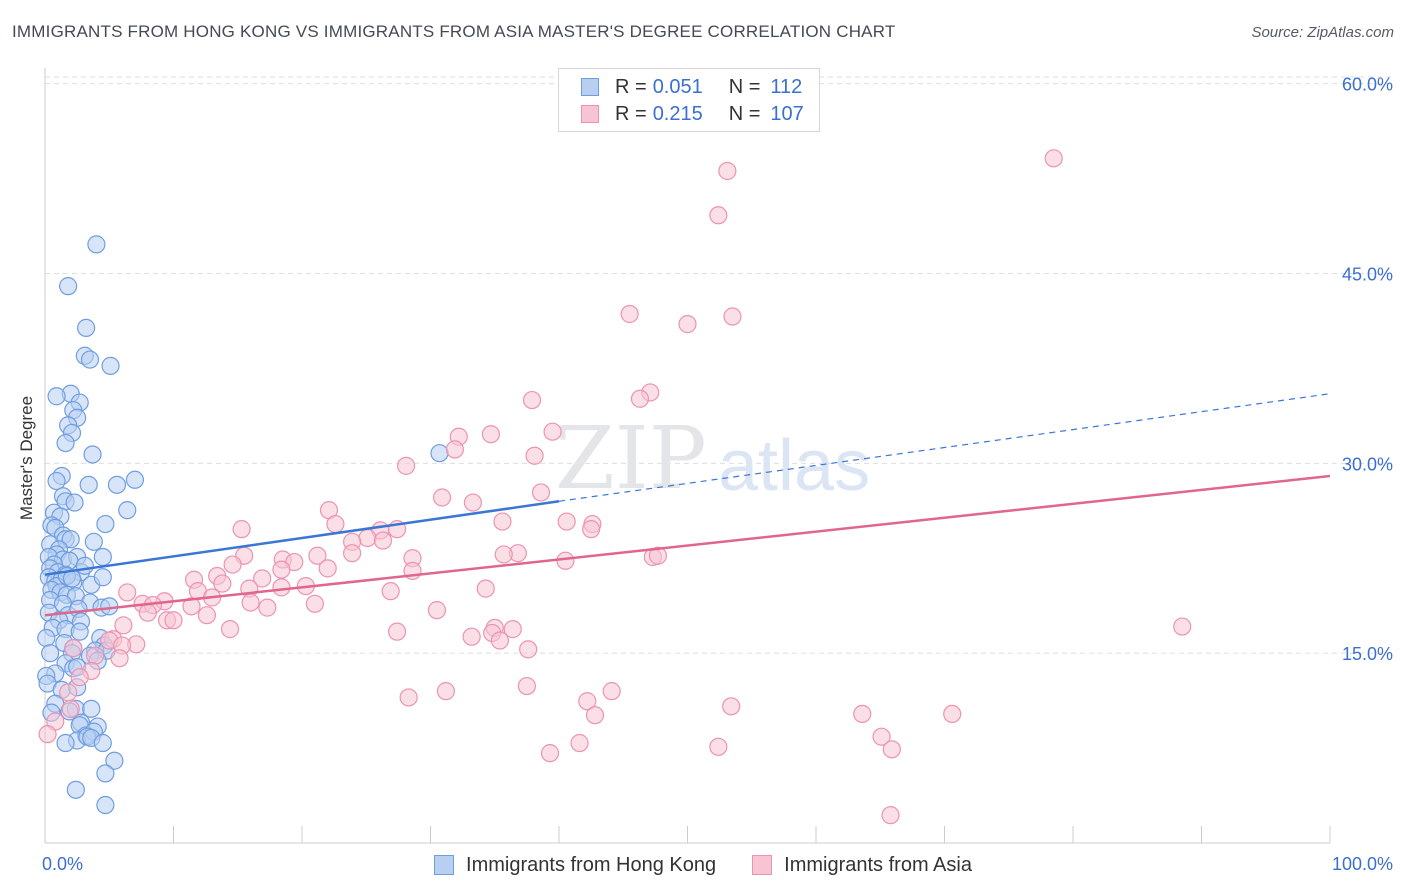  What do you see at coordinates (62, 864) in the screenshot?
I see `x-tick-label: 0.0%` at bounding box center [62, 864].